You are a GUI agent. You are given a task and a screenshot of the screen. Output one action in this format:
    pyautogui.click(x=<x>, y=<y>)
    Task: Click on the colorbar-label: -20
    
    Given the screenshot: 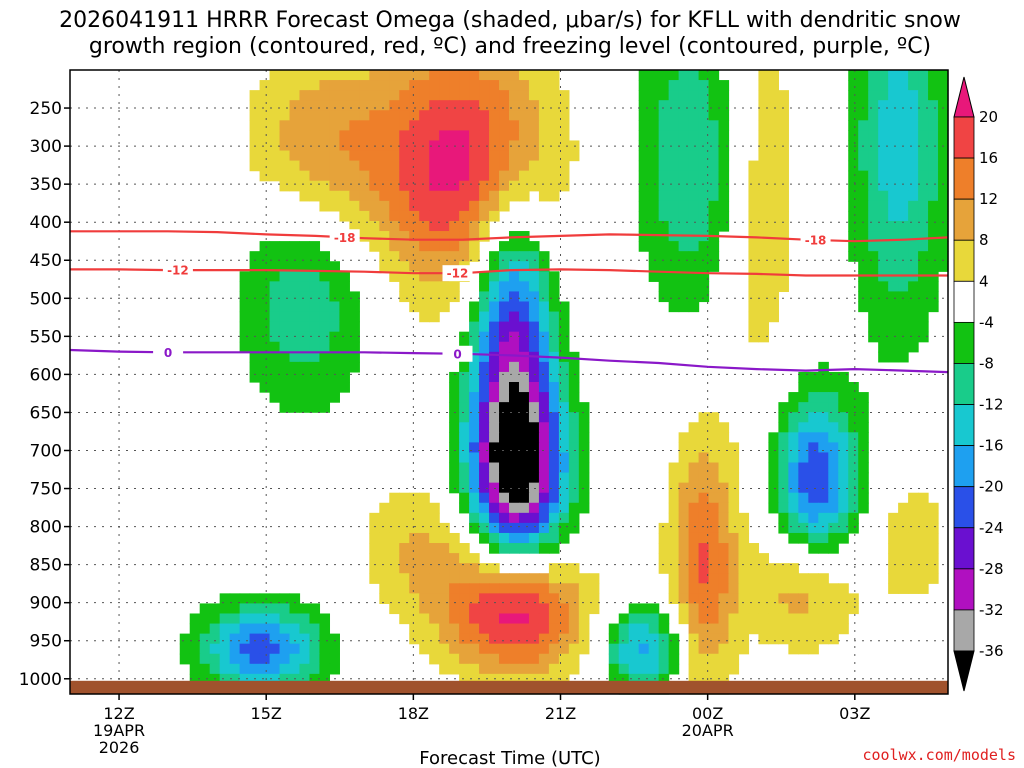 What is the action you would take?
    pyautogui.click(x=991, y=487)
    